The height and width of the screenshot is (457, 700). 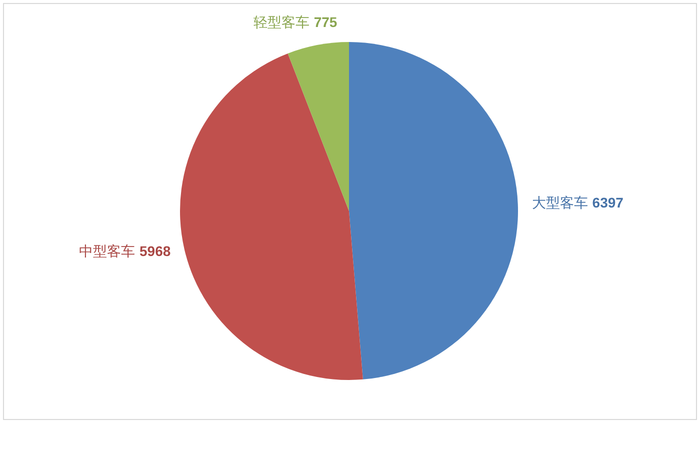 What do you see at coordinates (155, 250) in the screenshot?
I see `data-label: 5968` at bounding box center [155, 250].